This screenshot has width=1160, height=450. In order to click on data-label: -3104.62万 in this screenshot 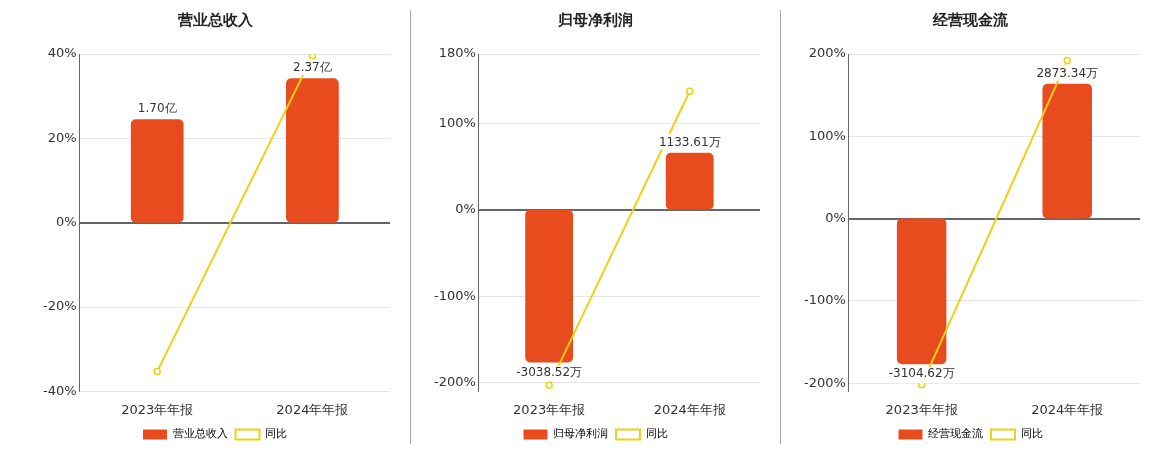, I will do `click(921, 373)`.